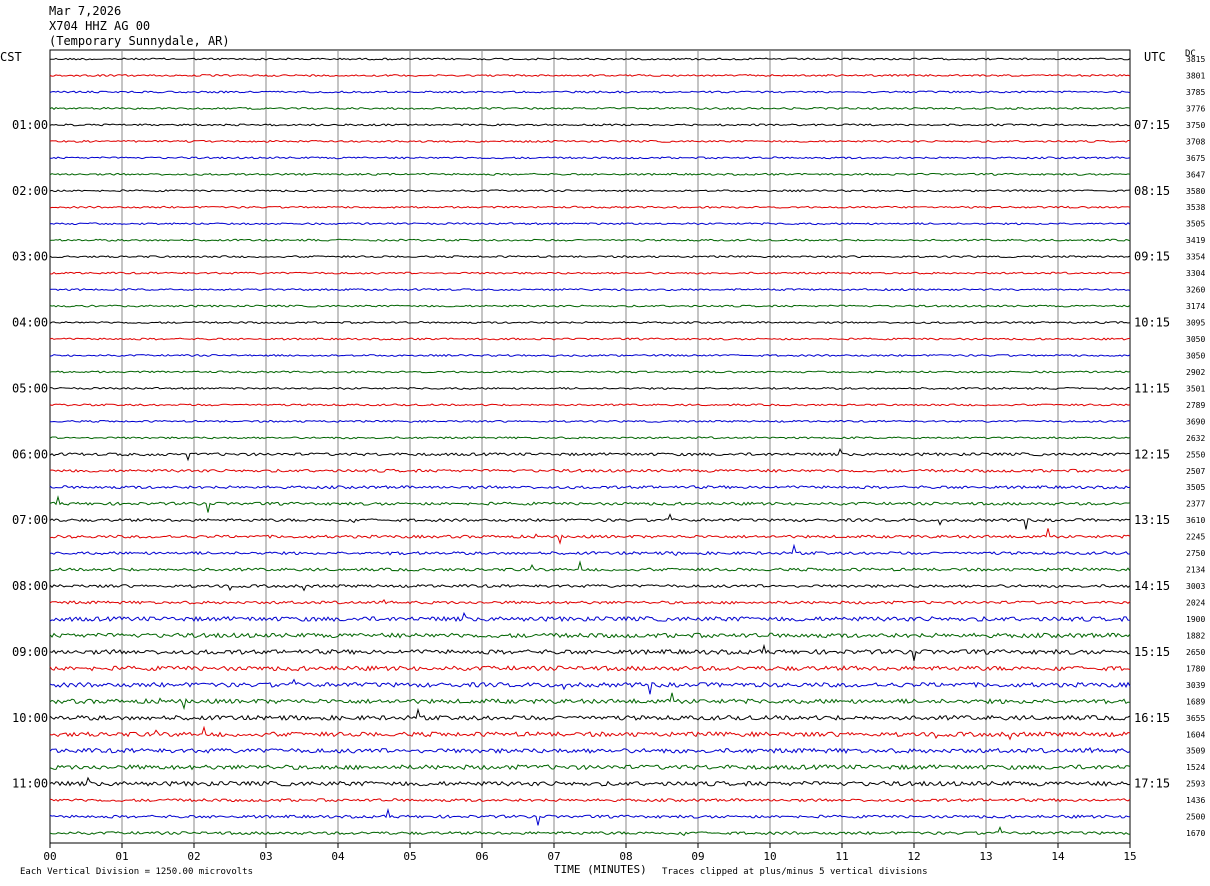 This screenshot has width=1210, height=886. Describe the element at coordinates (1195, 273) in the screenshot. I see `dc-value-label: 3304` at that location.